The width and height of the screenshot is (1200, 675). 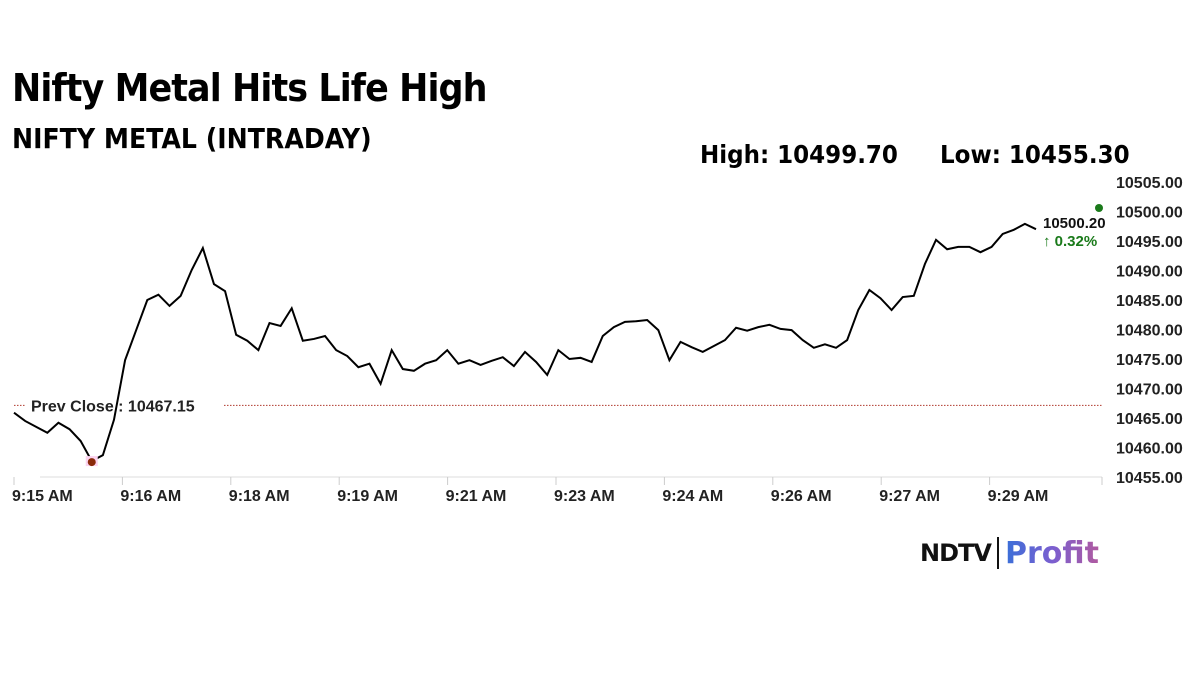 I want to click on ndtv-profit-logo: NDTV Profit, so click(x=1009, y=553).